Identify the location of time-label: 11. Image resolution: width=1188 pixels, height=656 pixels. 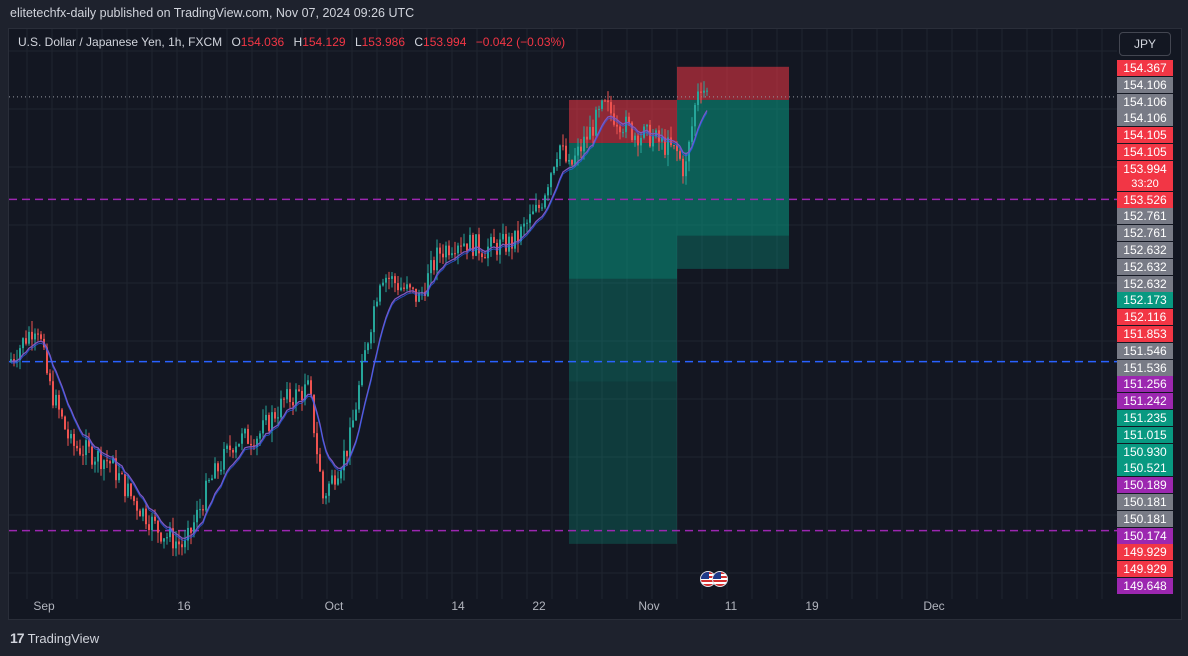
(731, 606).